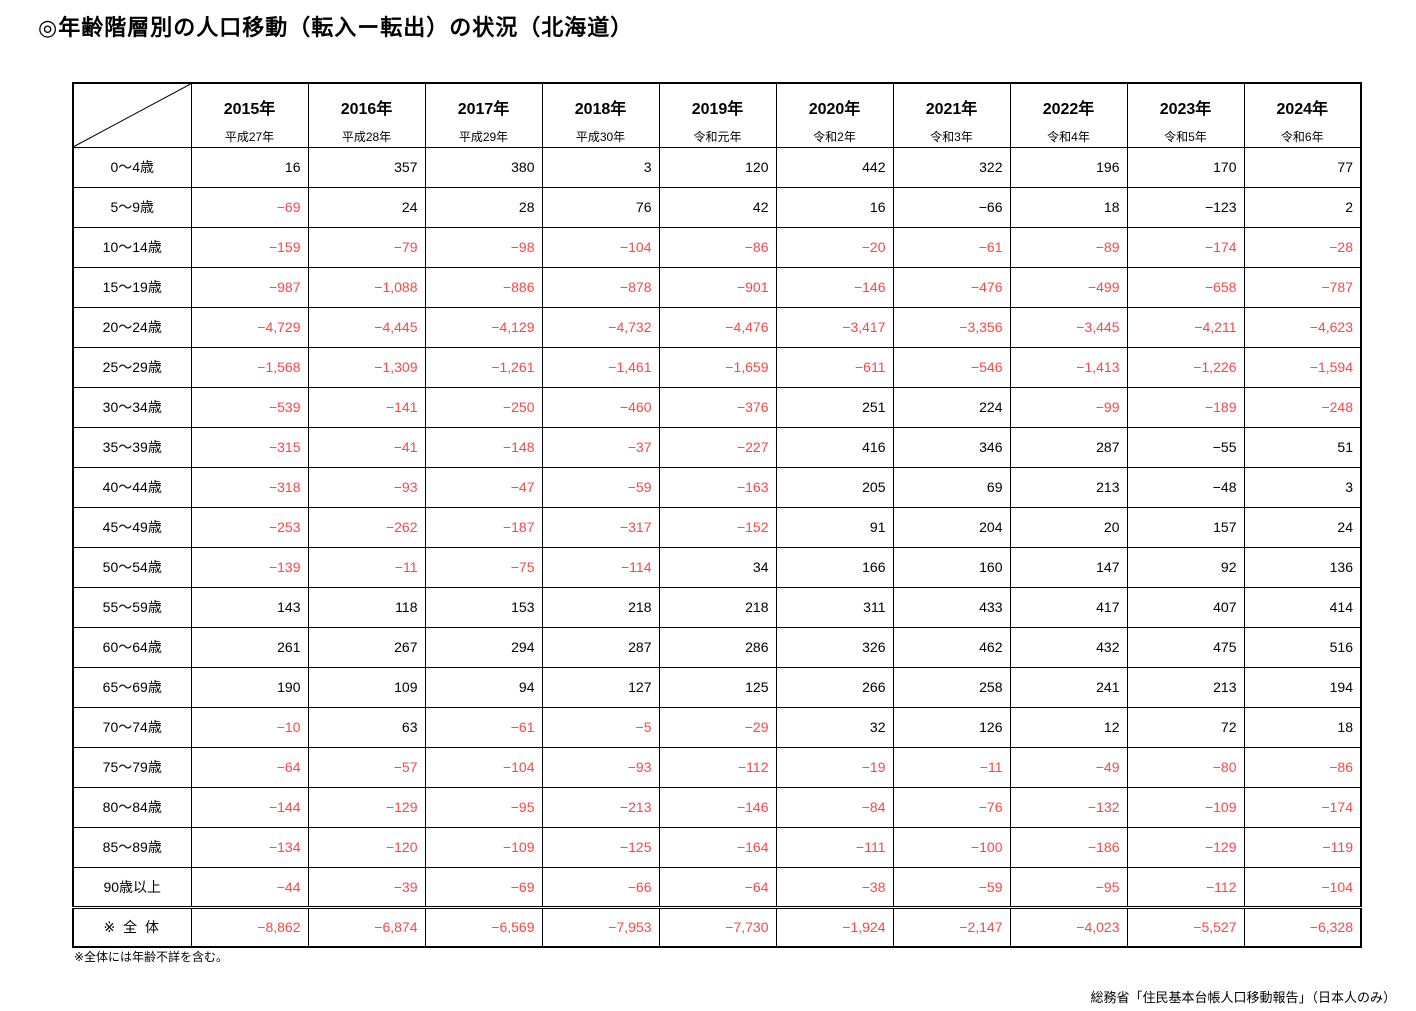  Describe the element at coordinates (951, 527) in the screenshot. I see `value-cell: 204` at that location.